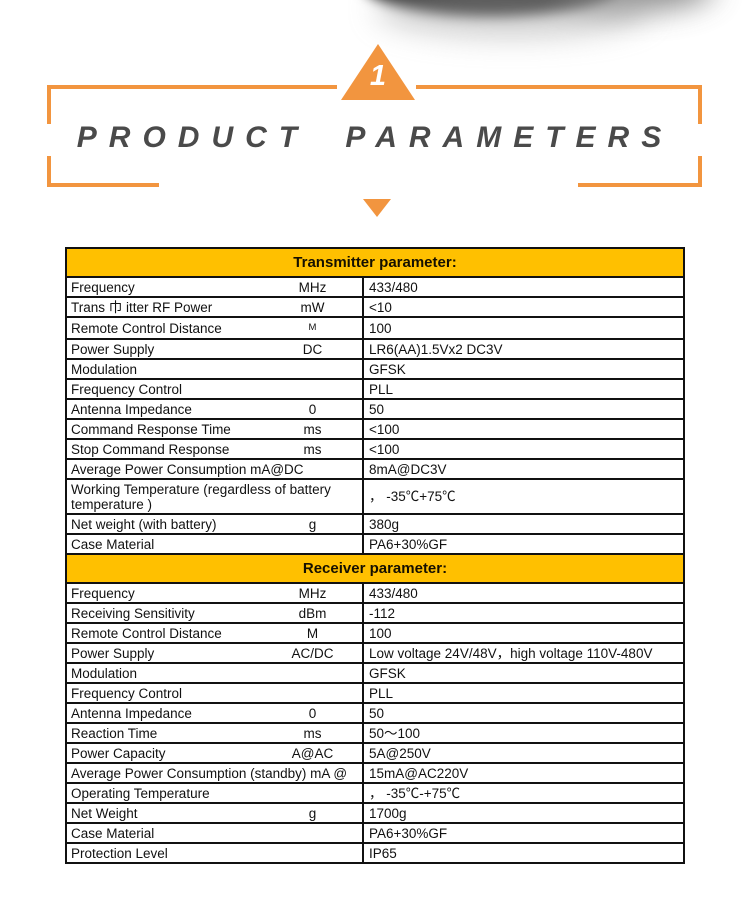 The width and height of the screenshot is (750, 900). I want to click on param-name: Command Response Time, so click(151, 429).